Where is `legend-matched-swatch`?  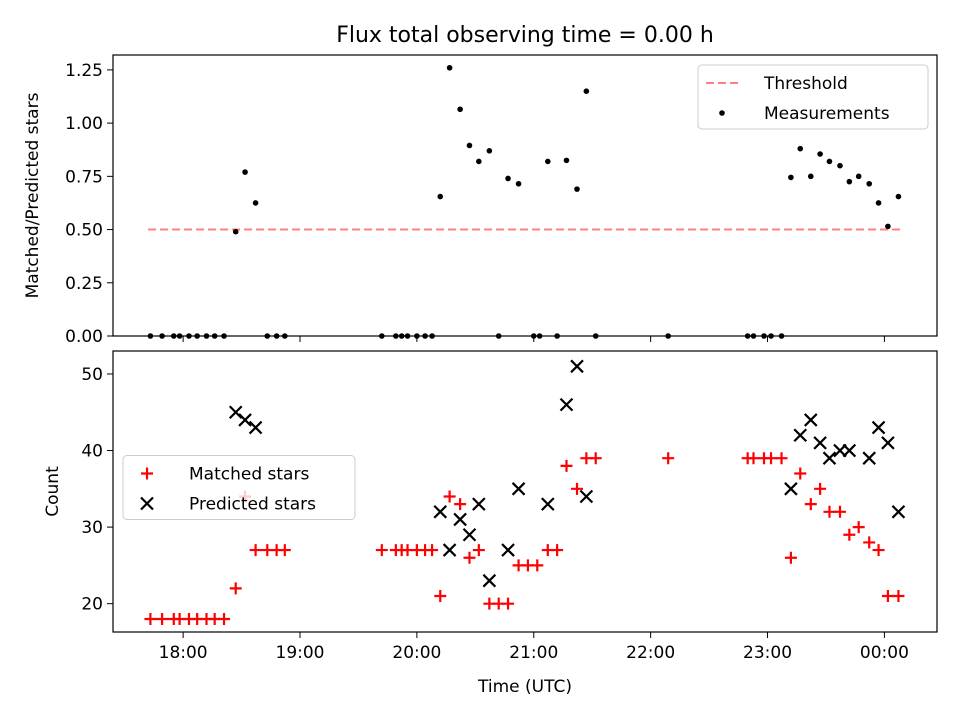
legend-matched-swatch is located at coordinates (147, 473).